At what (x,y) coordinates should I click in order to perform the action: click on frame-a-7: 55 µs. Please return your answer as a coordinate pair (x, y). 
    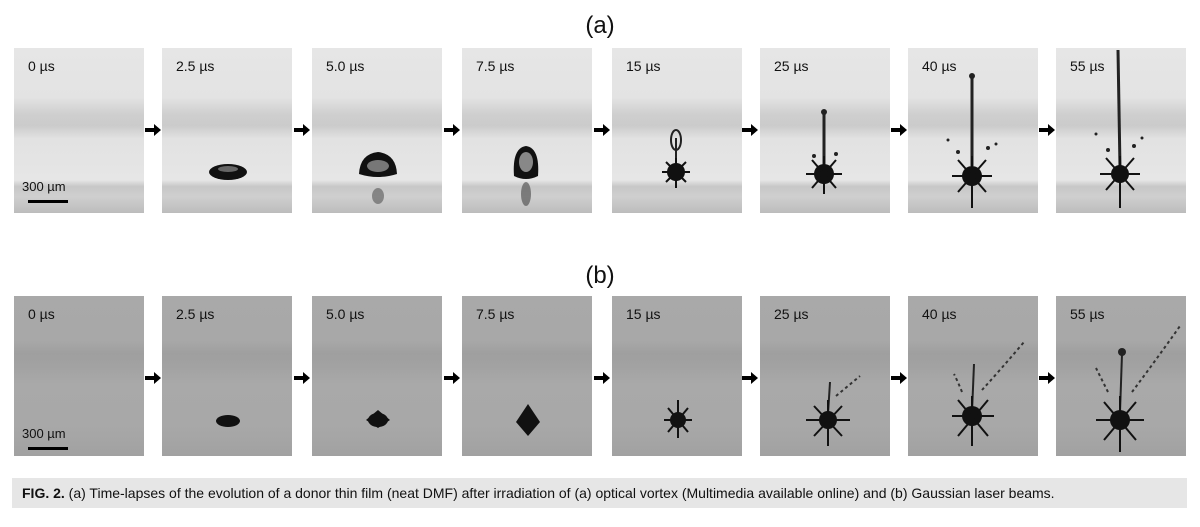
    Looking at the image, I should click on (1121, 130).